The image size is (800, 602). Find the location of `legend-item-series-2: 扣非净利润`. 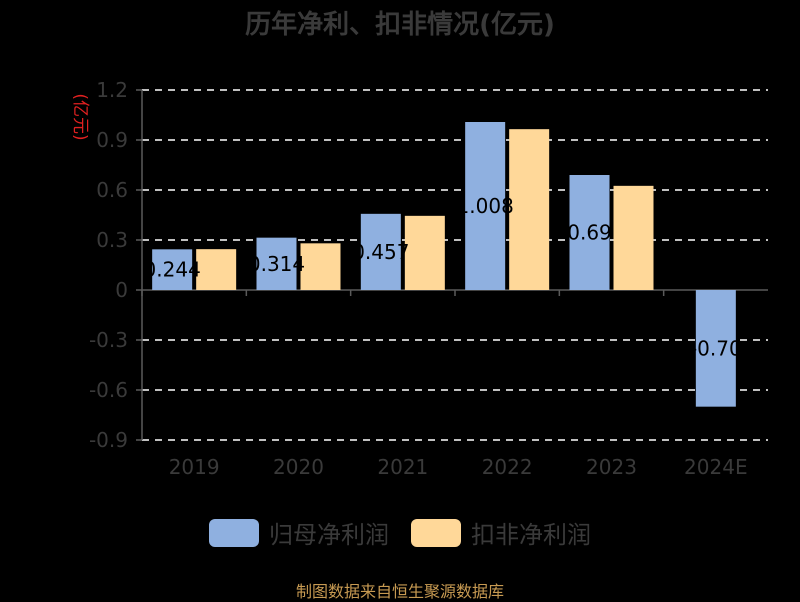

legend-item-series-2: 扣非净利润 is located at coordinates (501, 532).